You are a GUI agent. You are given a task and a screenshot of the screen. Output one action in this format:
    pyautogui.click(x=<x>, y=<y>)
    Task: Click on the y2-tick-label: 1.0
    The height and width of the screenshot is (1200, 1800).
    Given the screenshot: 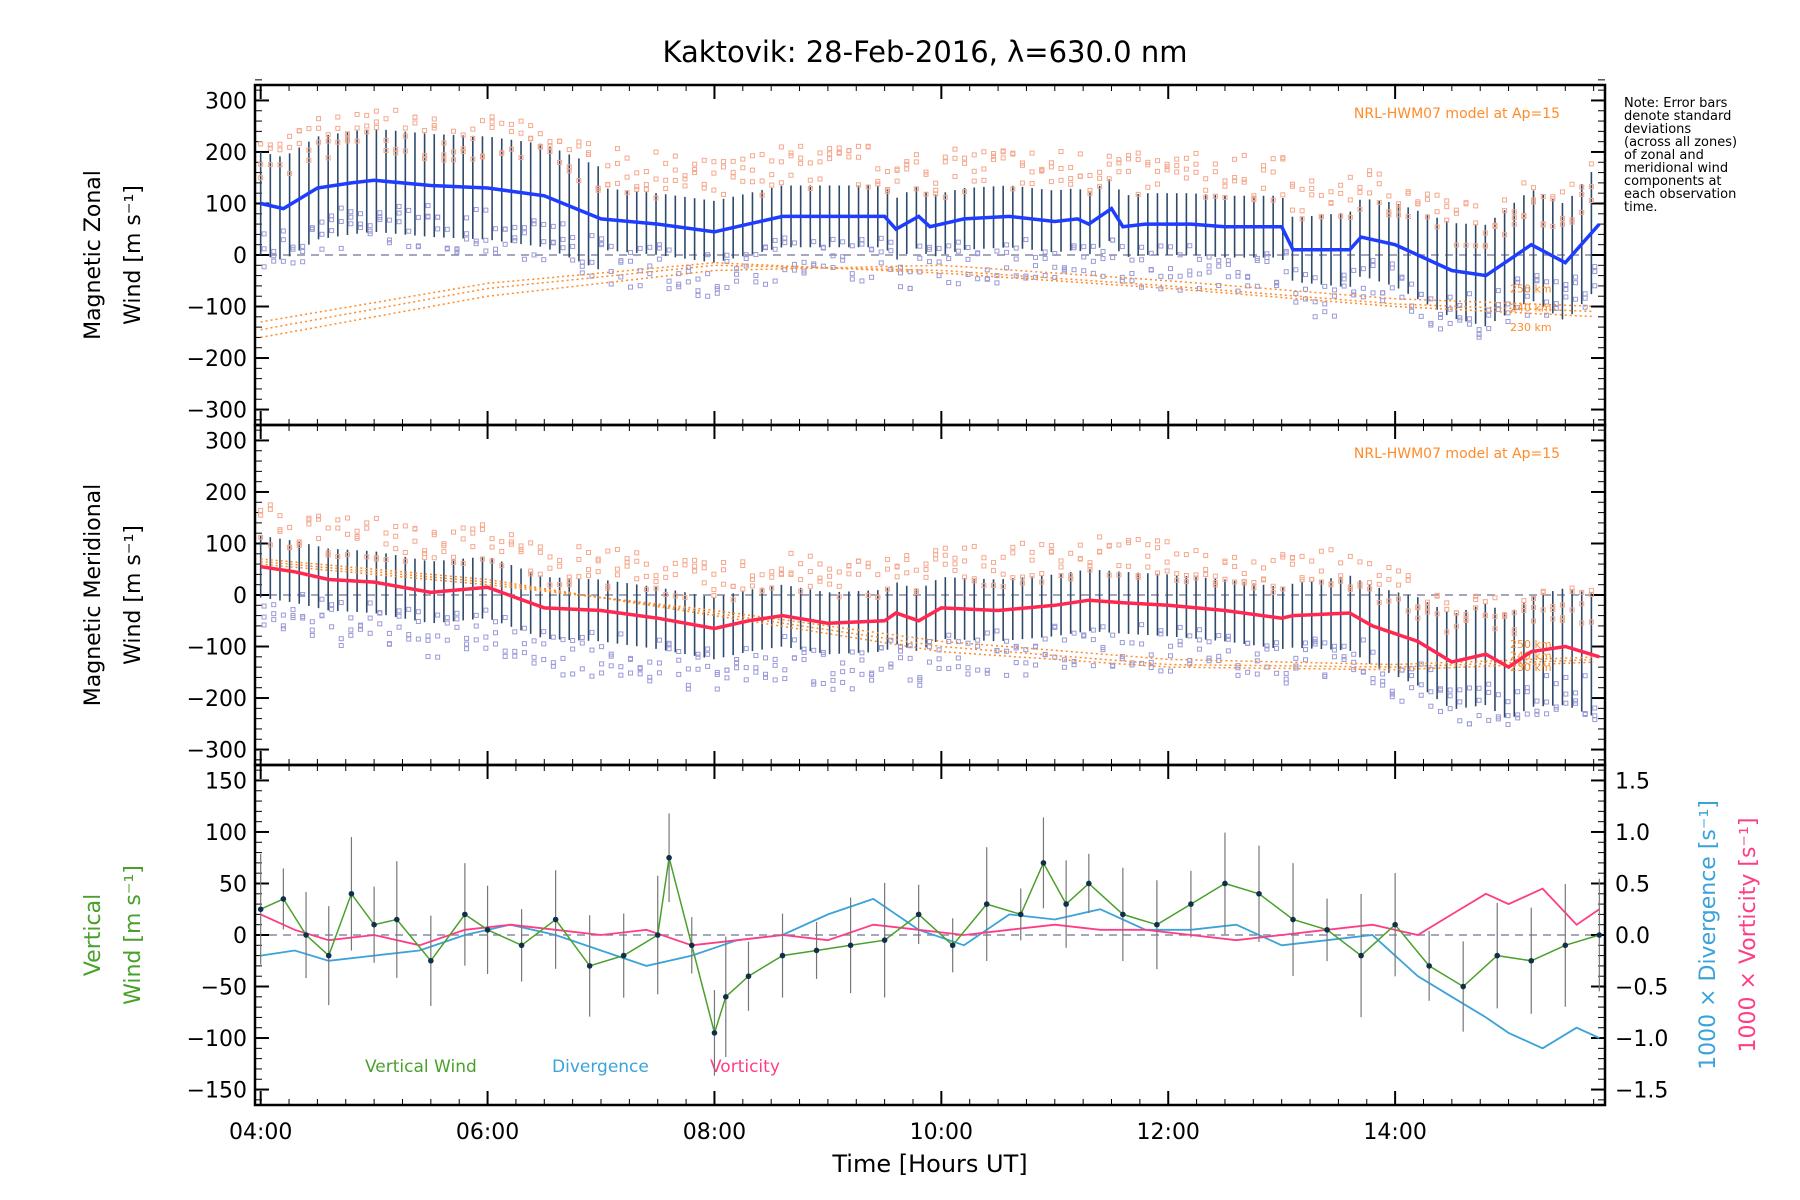 What is the action you would take?
    pyautogui.click(x=1632, y=833)
    